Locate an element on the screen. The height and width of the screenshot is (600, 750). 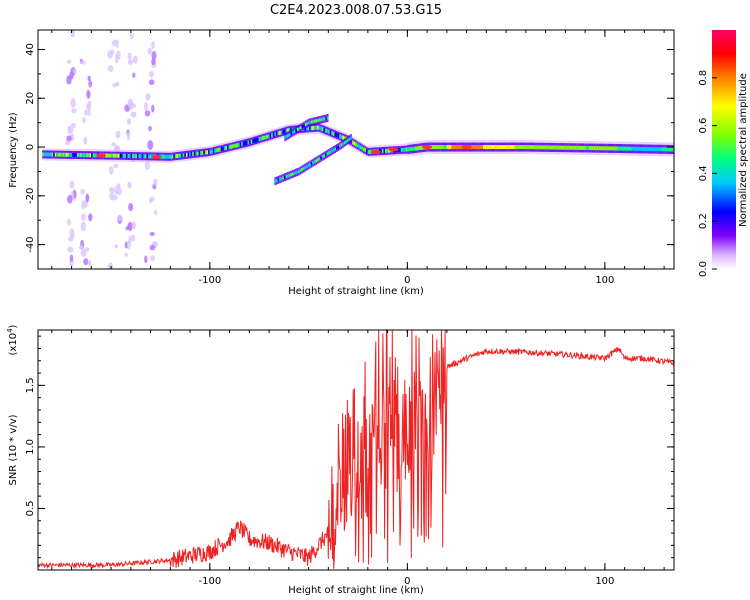
colorbar-tick-label: 0.0 is located at coordinates (703, 269).